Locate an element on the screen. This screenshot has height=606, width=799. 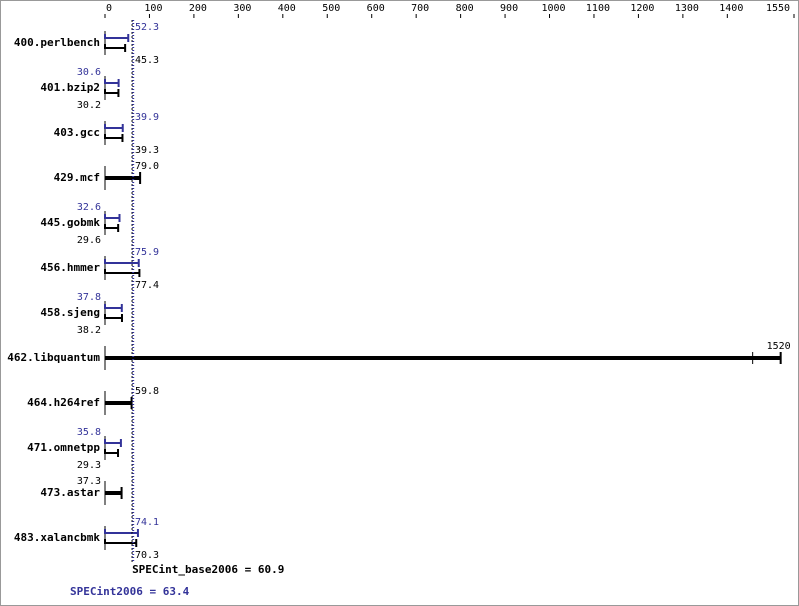
value-label: 29.6 is located at coordinates (89, 240).